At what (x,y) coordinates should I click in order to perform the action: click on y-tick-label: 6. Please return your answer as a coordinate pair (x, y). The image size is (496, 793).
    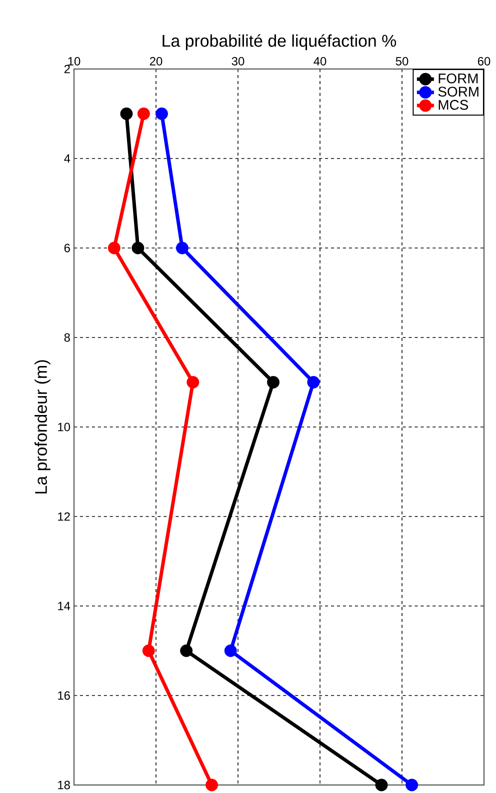
    Looking at the image, I should click on (67, 248).